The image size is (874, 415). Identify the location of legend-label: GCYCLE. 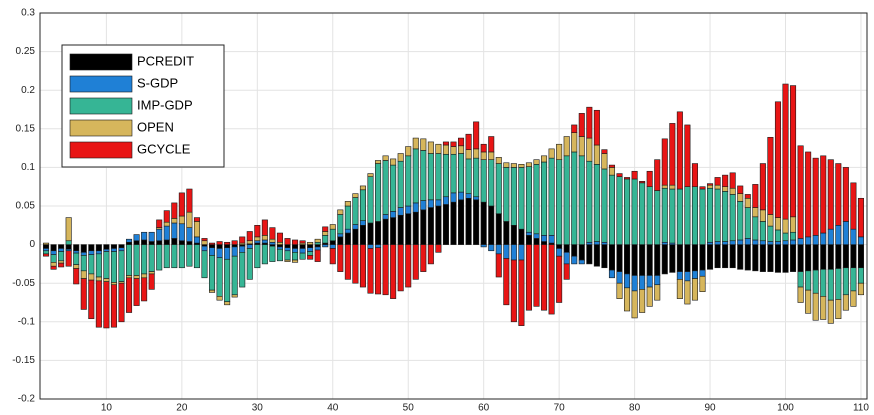
(164, 148).